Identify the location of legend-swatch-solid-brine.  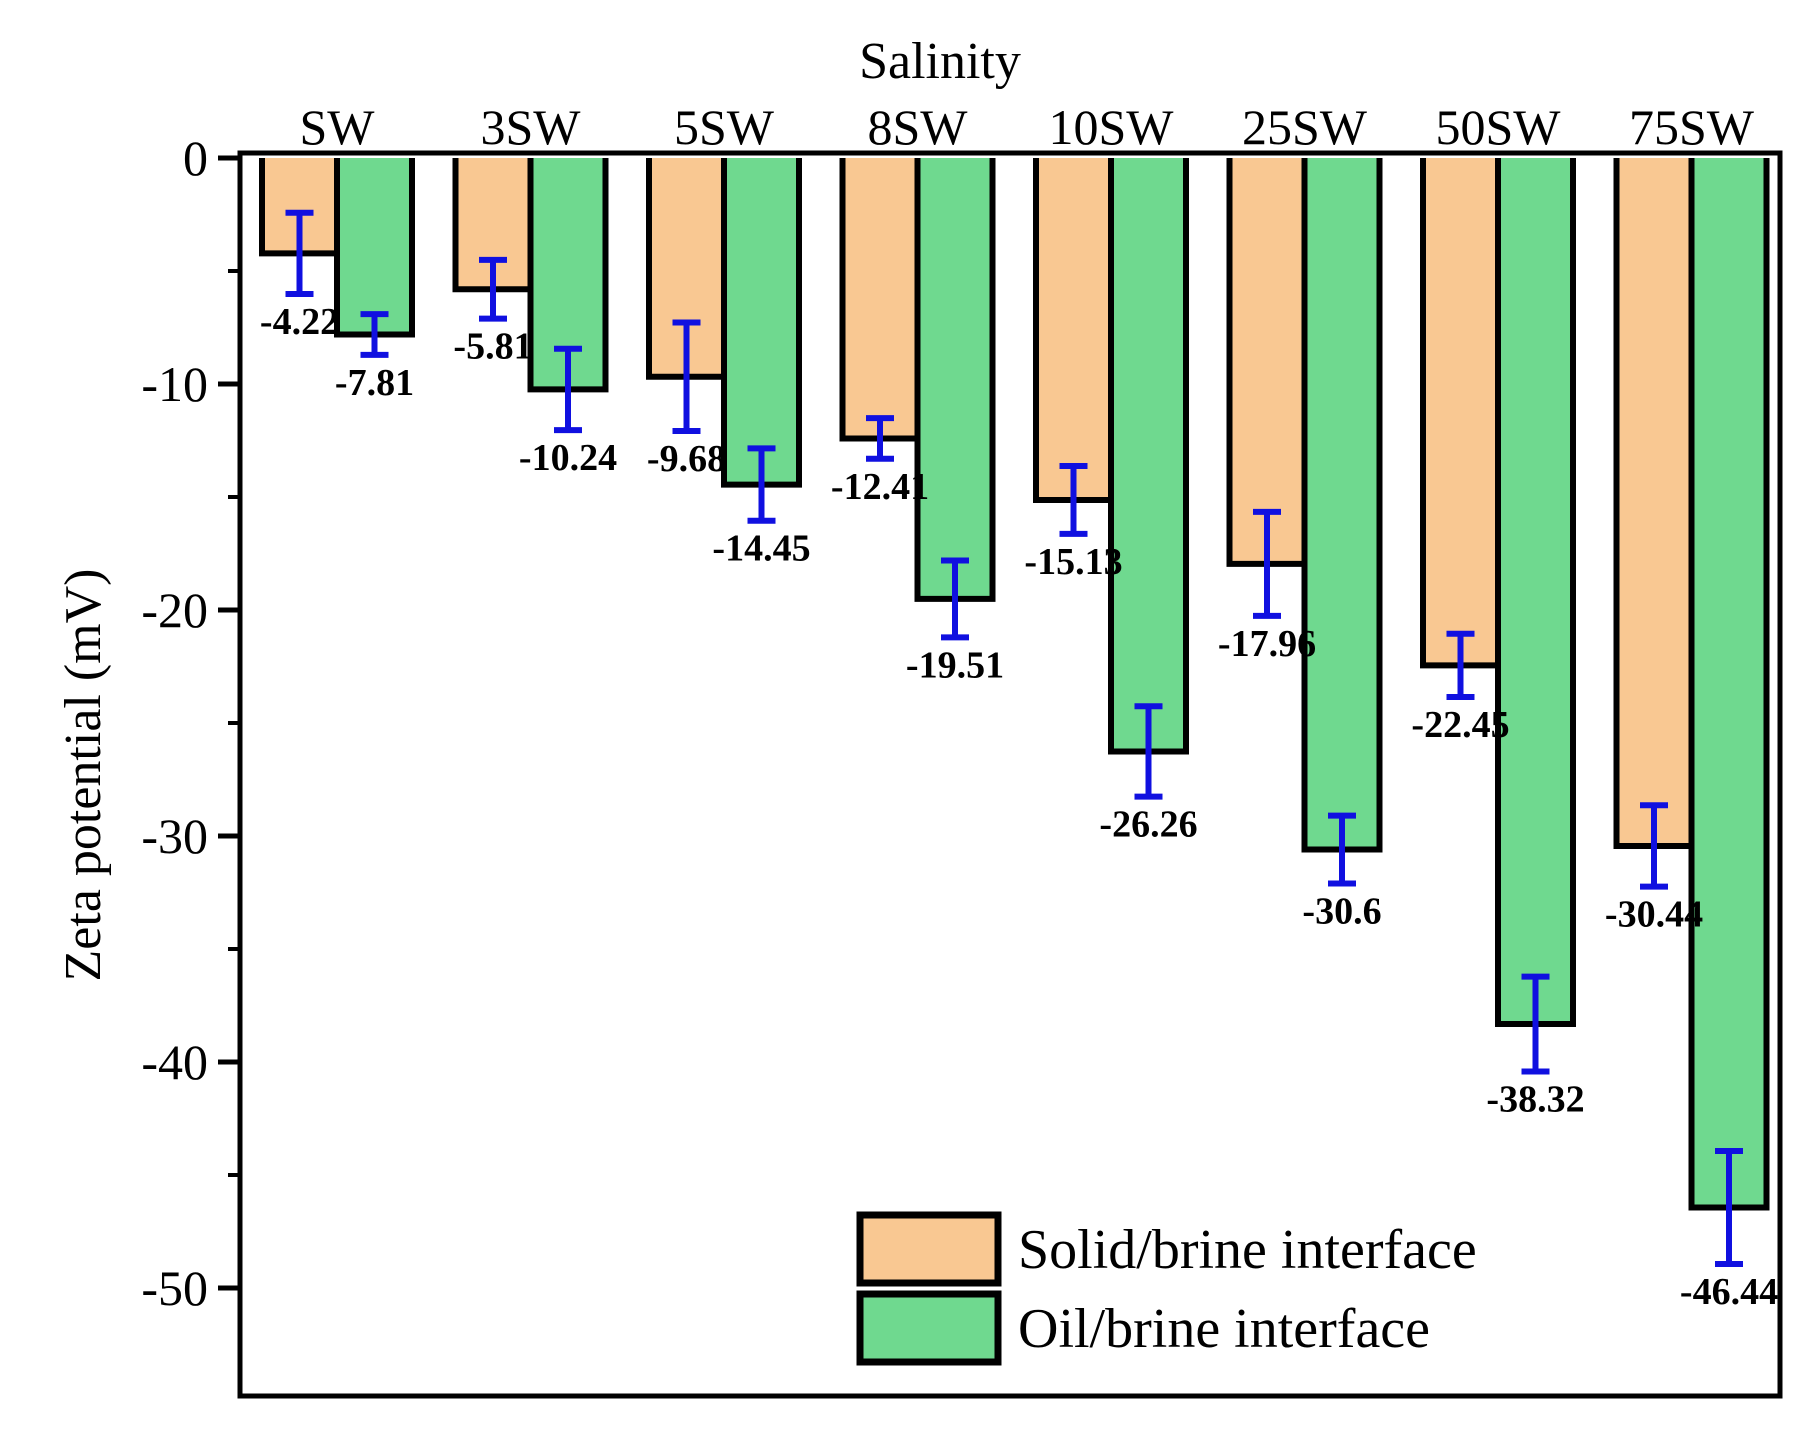
(929, 1249).